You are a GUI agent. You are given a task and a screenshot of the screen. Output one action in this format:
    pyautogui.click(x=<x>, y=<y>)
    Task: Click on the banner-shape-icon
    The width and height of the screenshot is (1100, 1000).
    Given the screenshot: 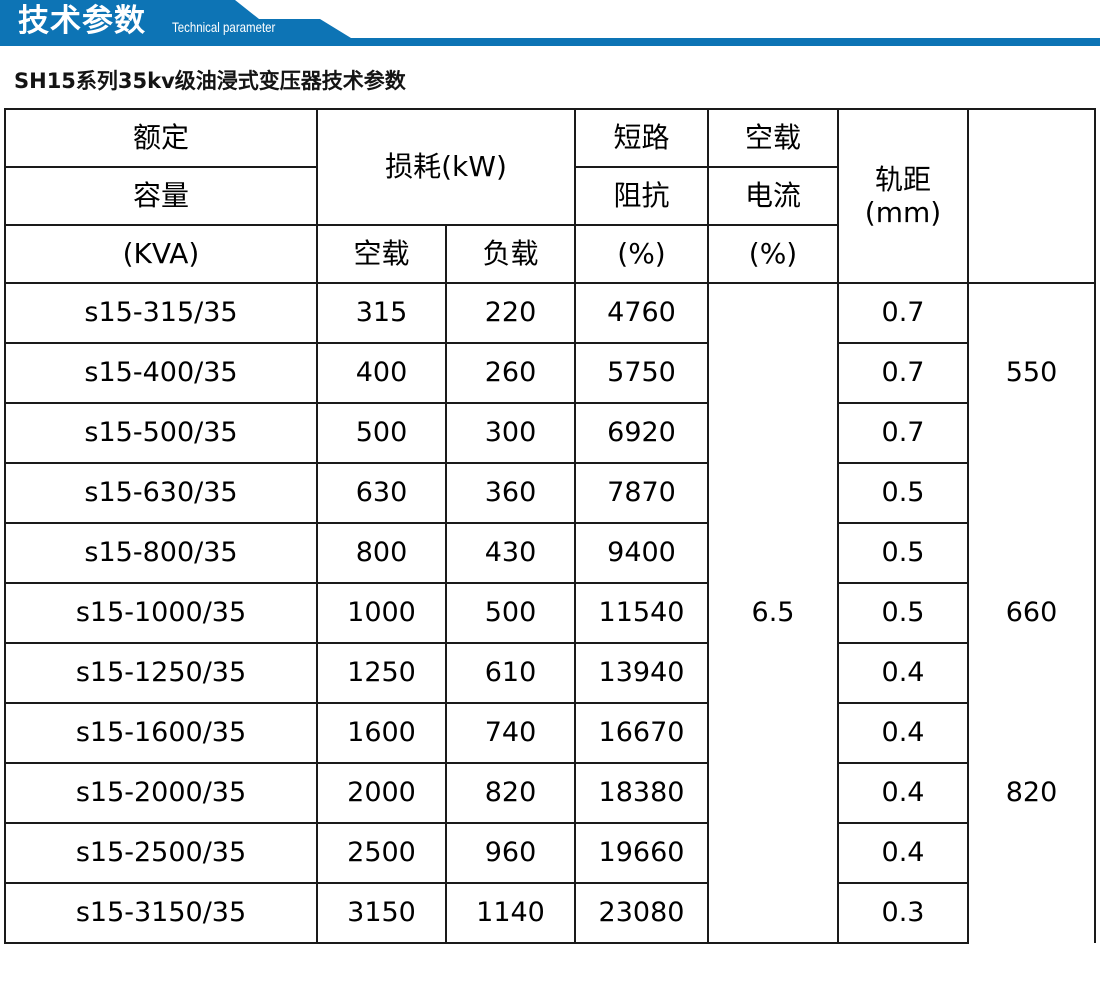 What is the action you would take?
    pyautogui.click(x=550, y=23)
    